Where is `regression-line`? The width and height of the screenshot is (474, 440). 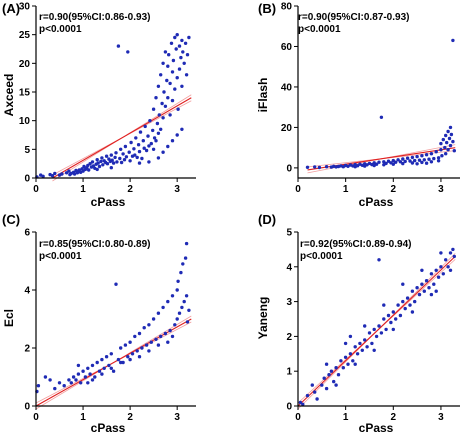 regression-line is located at coordinates (113, 362).